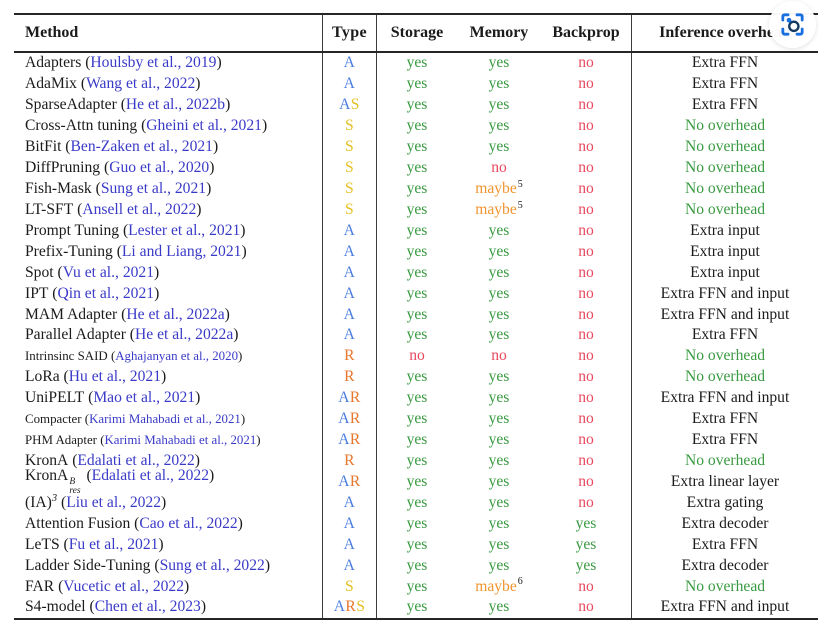 The height and width of the screenshot is (630, 834). Describe the element at coordinates (53, 418) in the screenshot. I see `method-name: Compacter` at that location.